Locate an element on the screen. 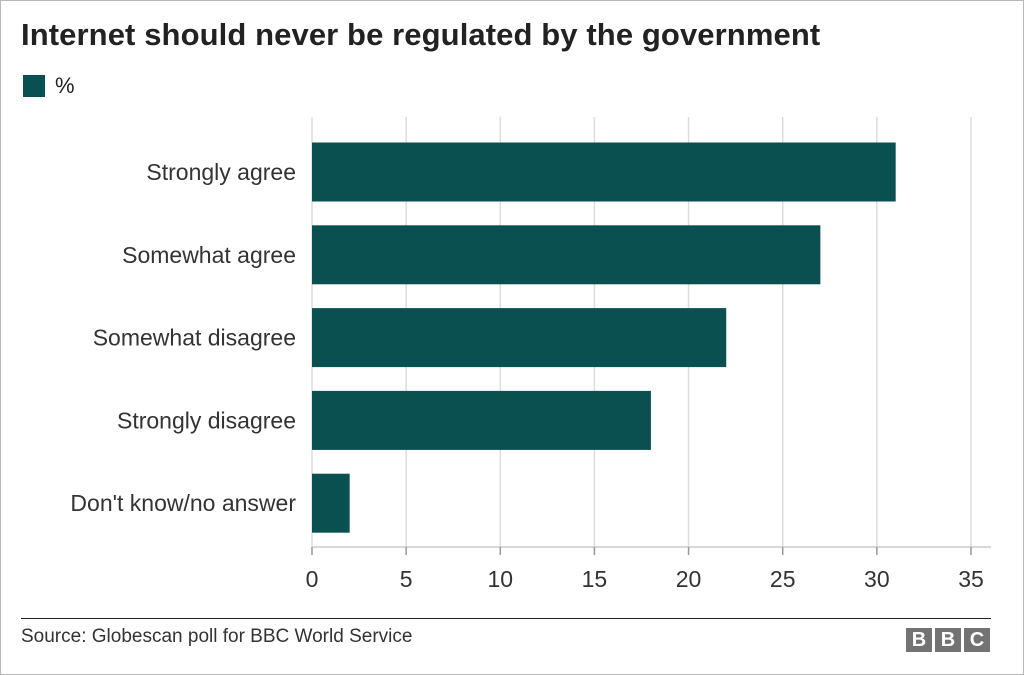 Image resolution: width=1024 pixels, height=675 pixels. bbc-logo-block: C is located at coordinates (977, 640).